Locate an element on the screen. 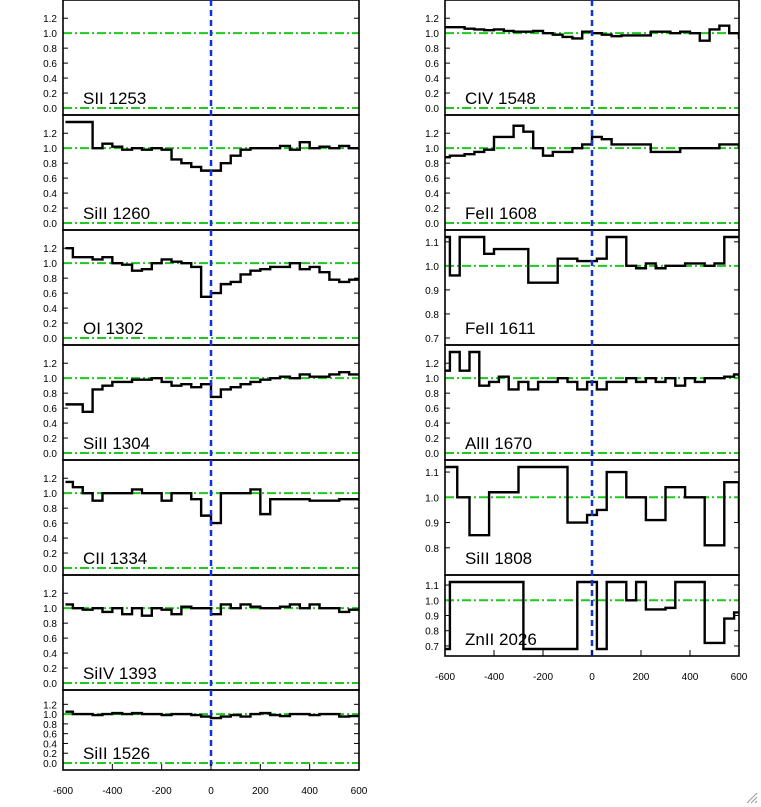 The width and height of the screenshot is (761, 807). ion-label: CII 1334 is located at coordinates (115, 558).